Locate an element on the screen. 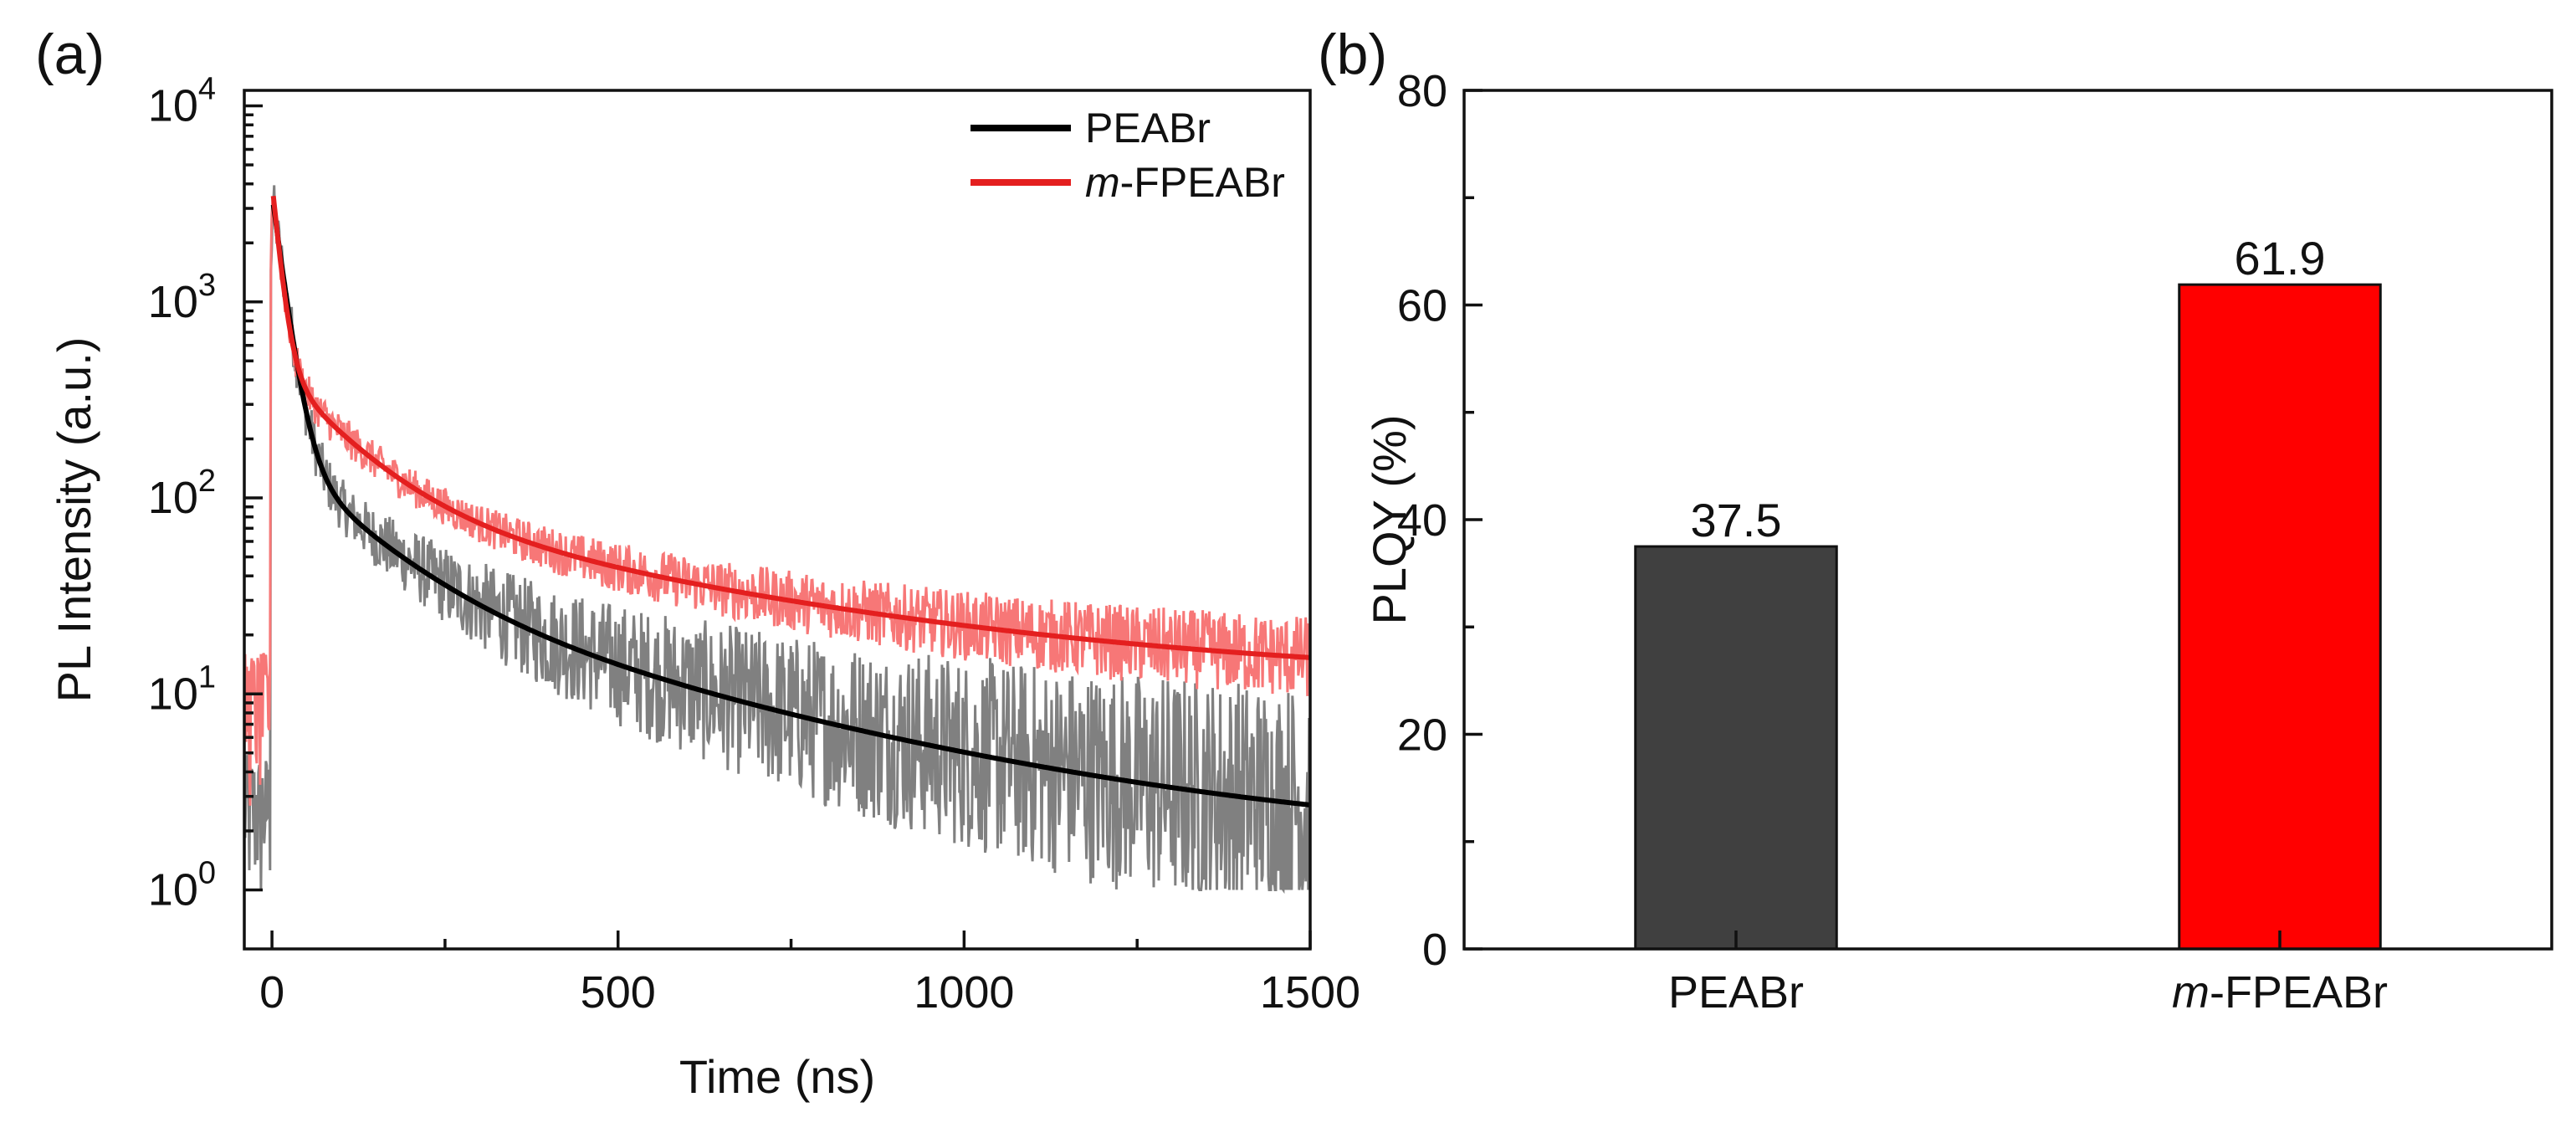  plqy-category-label: PEABr is located at coordinates (1736, 992).